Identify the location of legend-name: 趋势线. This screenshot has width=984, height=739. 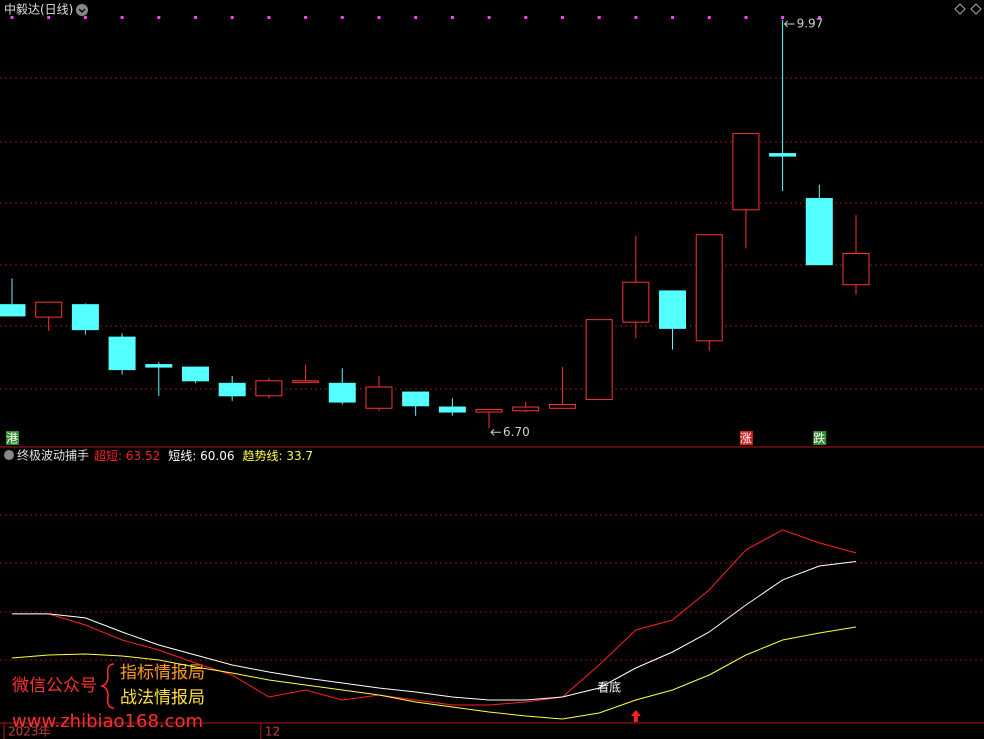
(260, 456).